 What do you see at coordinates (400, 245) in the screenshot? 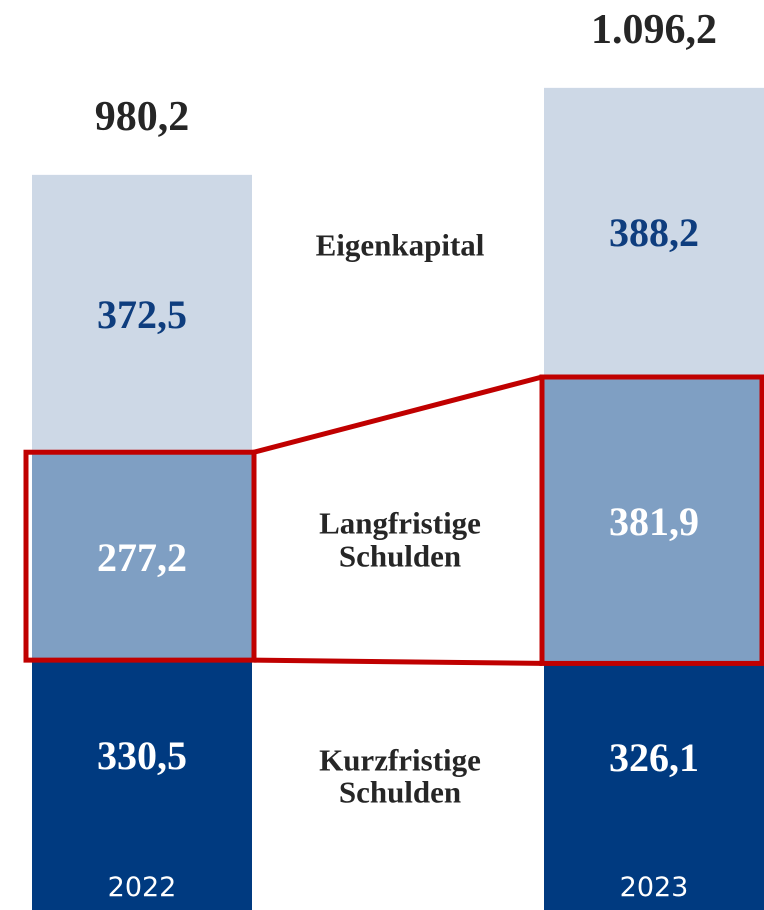
I see `series-label: Eigenkapital` at bounding box center [400, 245].